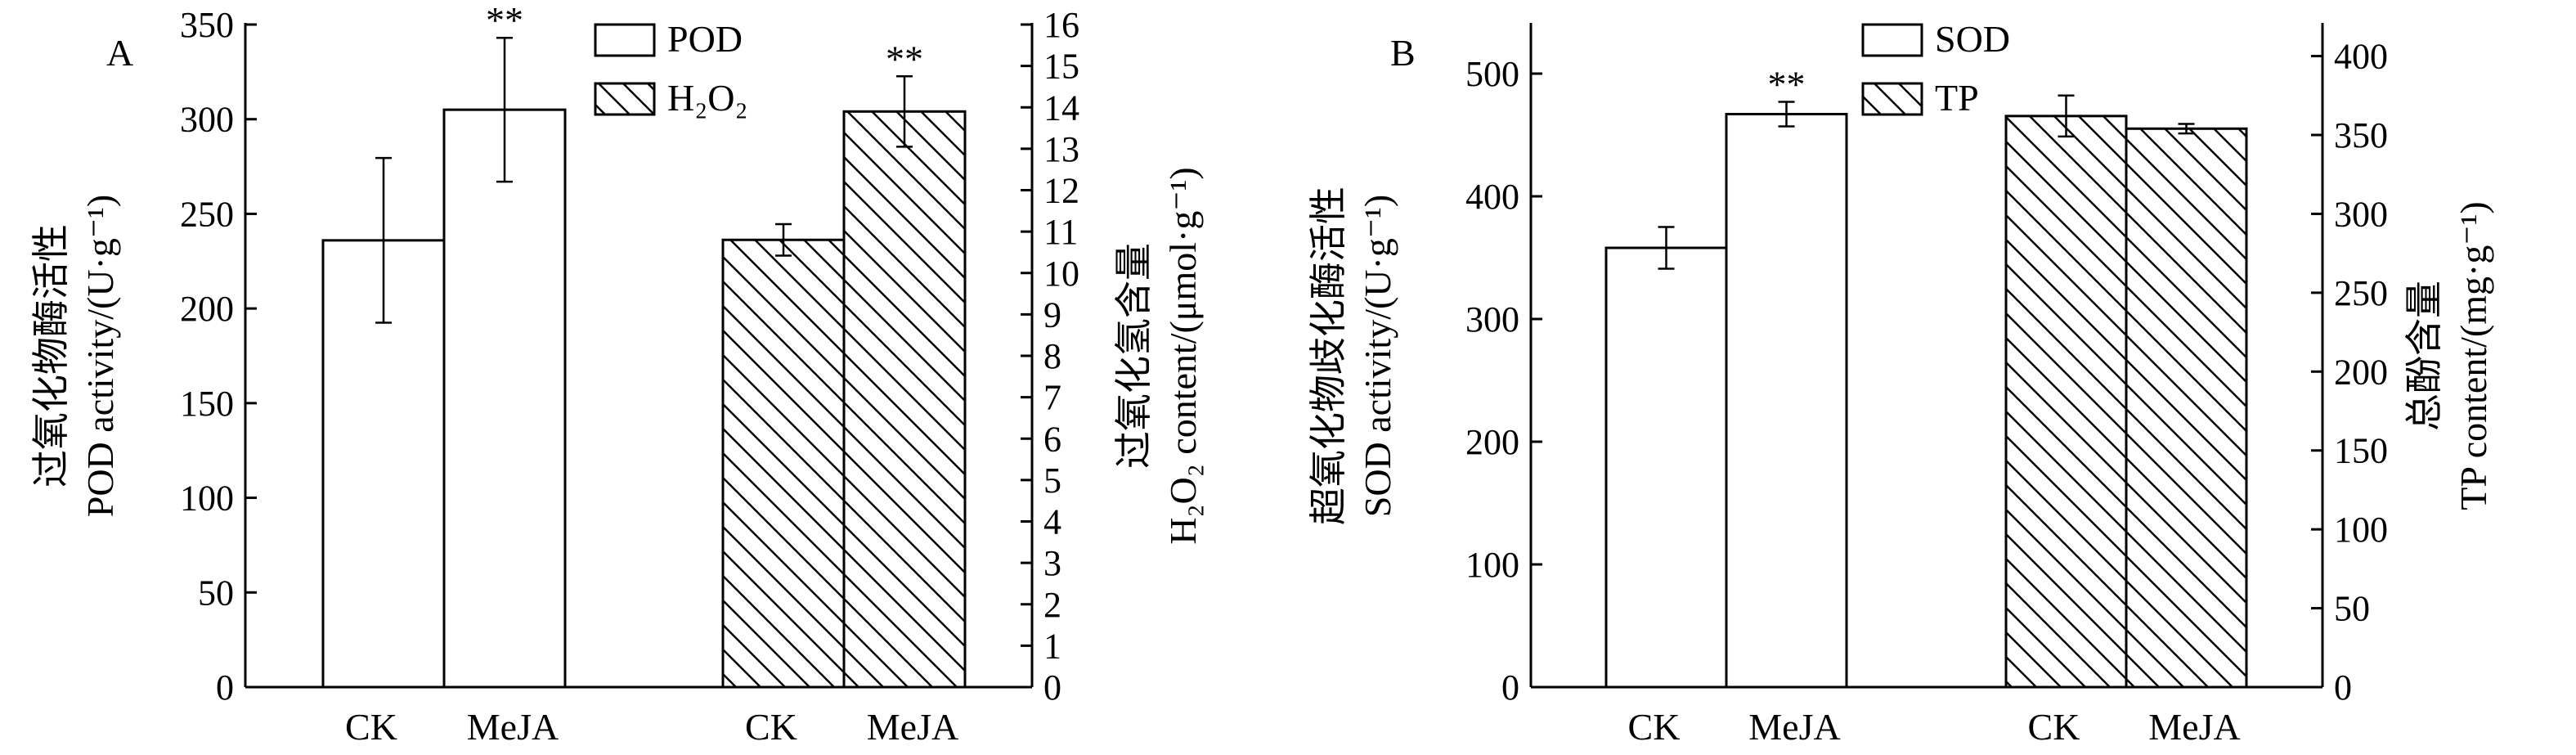 The width and height of the screenshot is (2576, 755). I want to click on legend-swatch-sod, so click(1892, 40).